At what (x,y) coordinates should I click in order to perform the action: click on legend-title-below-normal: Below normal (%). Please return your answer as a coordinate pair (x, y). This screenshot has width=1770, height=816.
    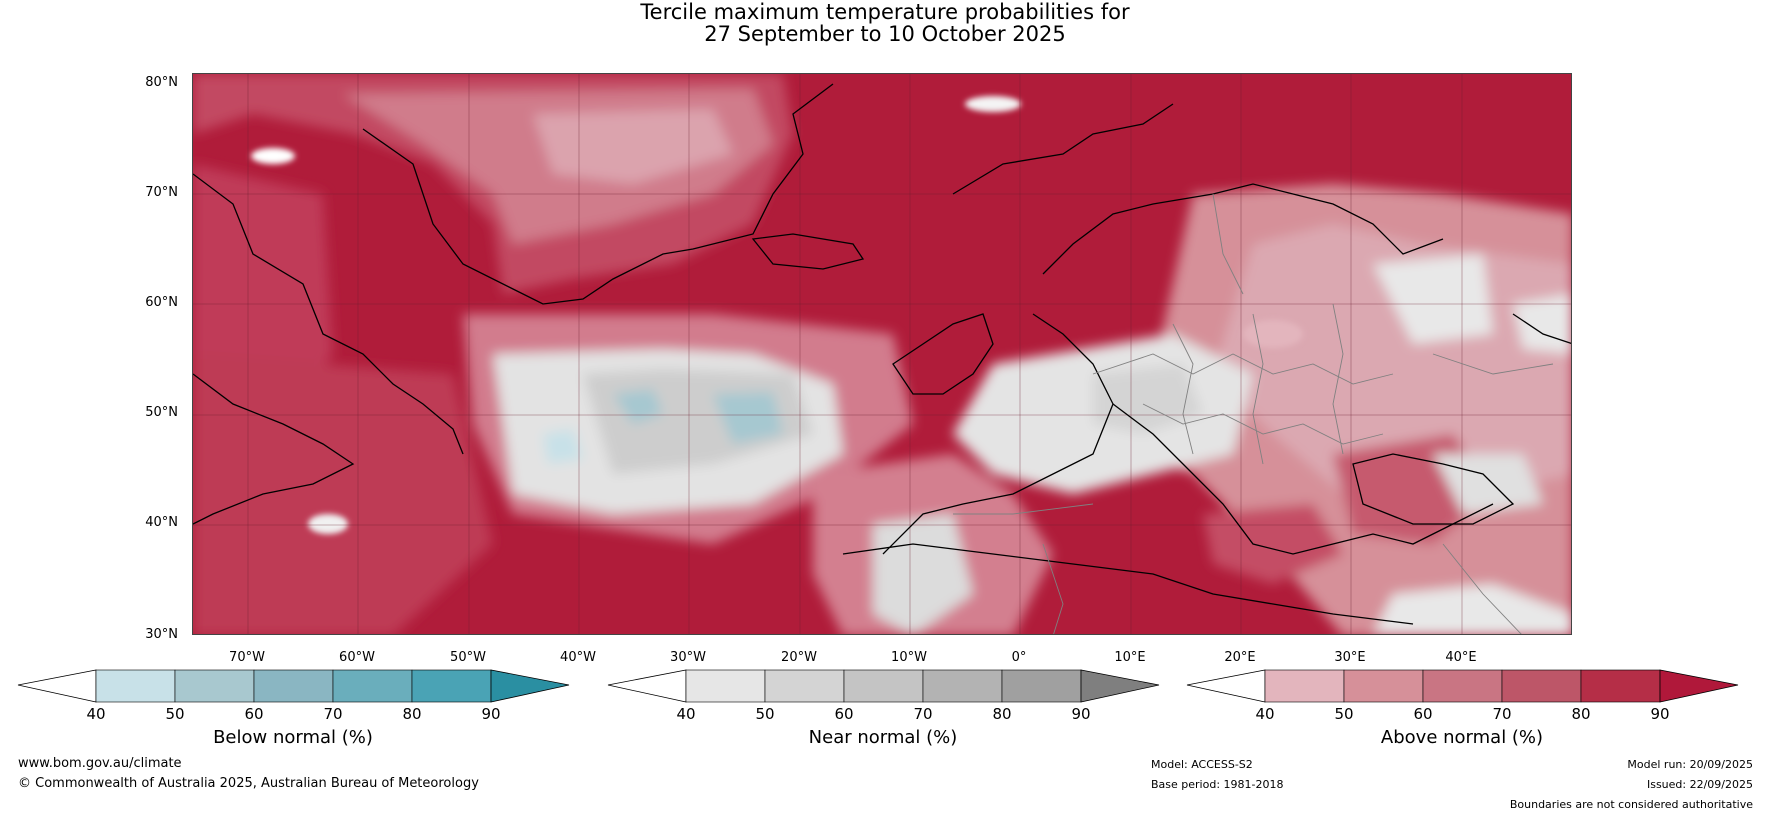
    Looking at the image, I should click on (293, 737).